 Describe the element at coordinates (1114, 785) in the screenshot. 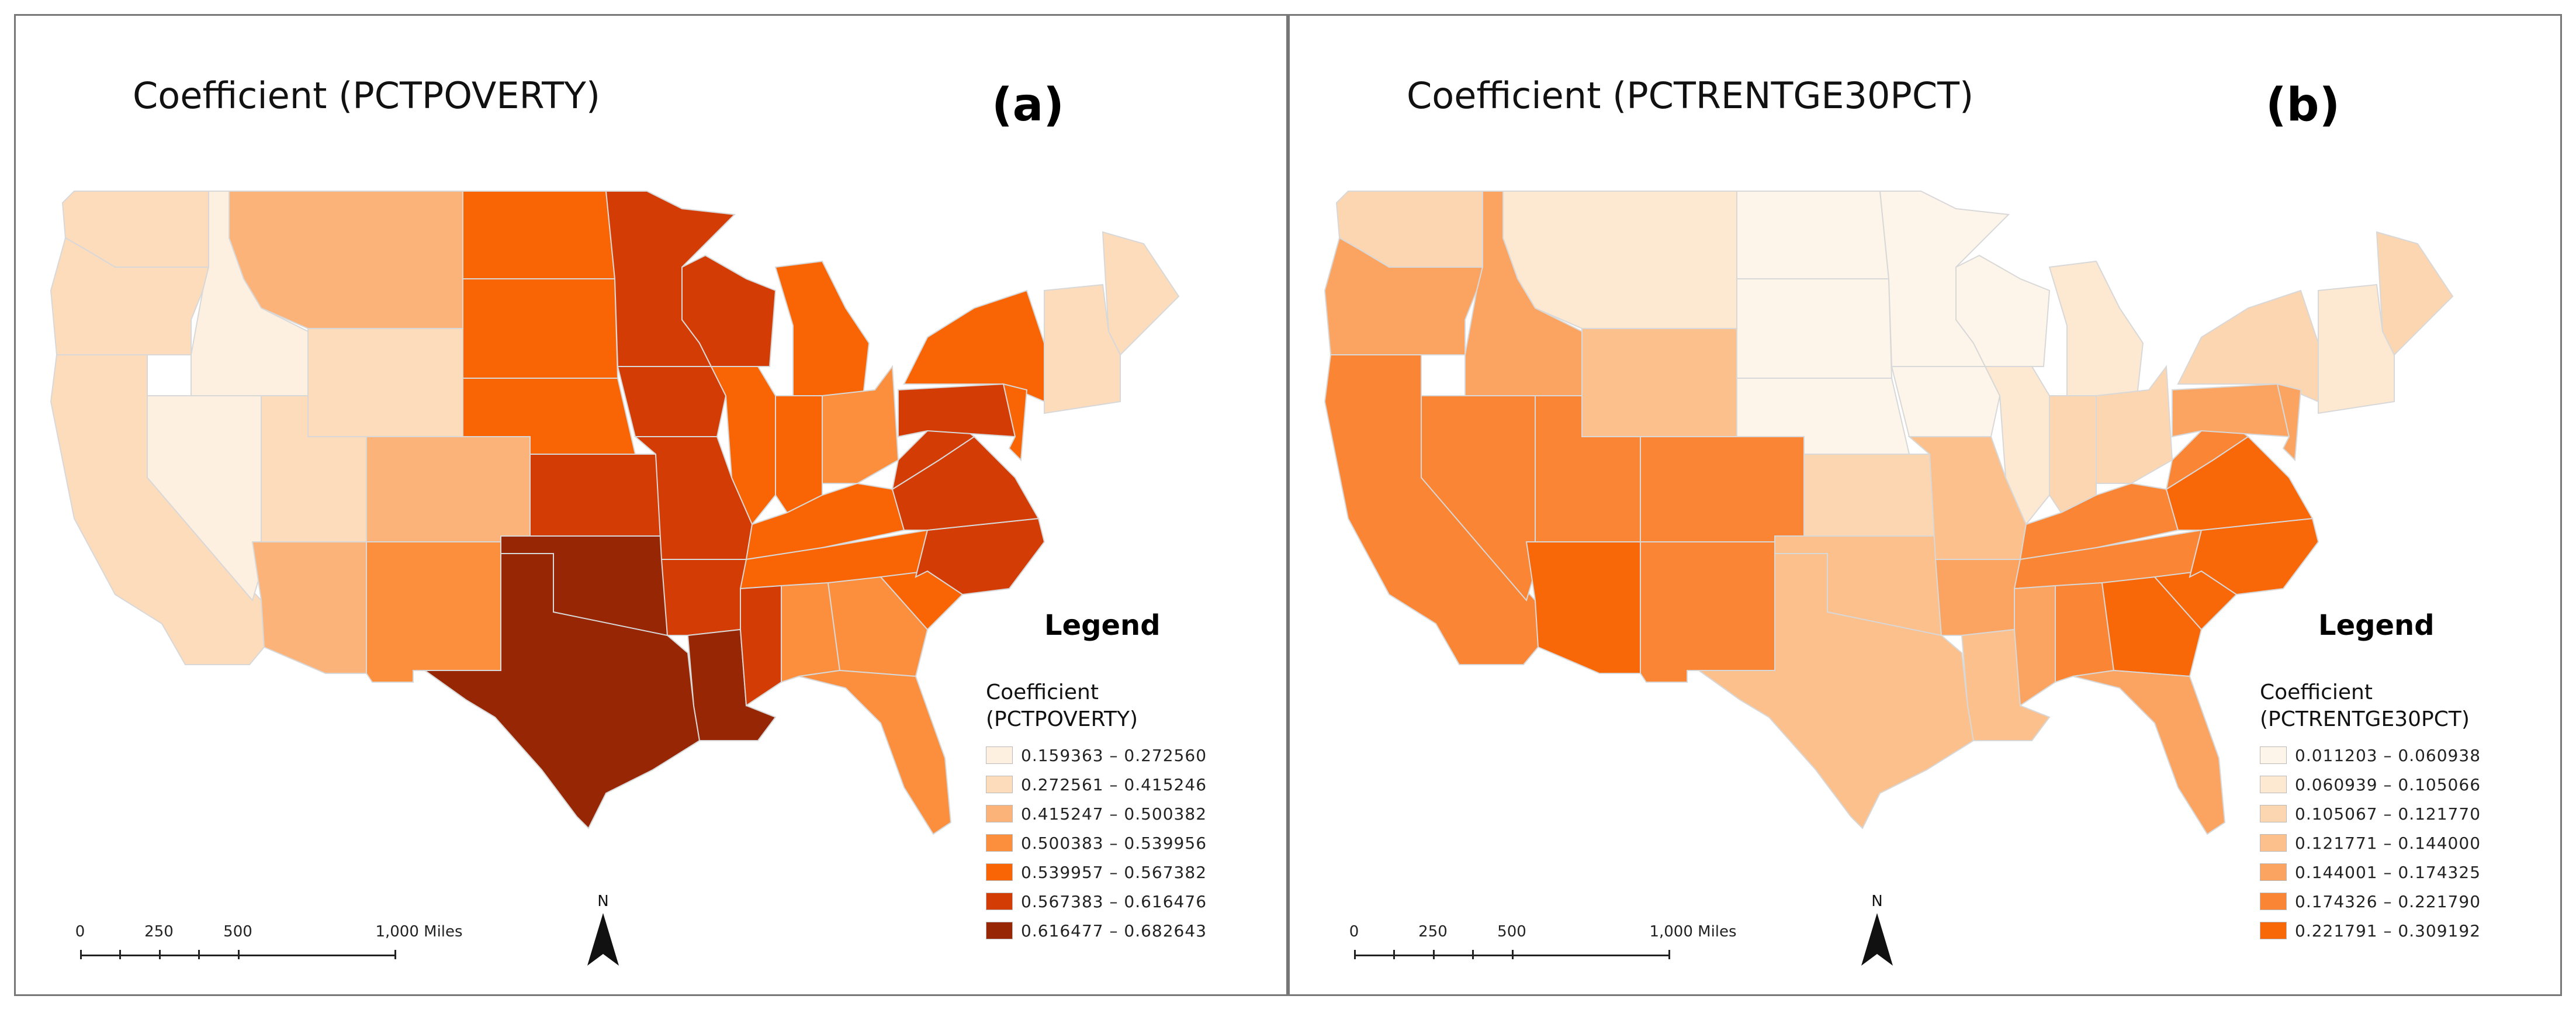

I see `legend-range: 0.272561 – 0.415246` at that location.